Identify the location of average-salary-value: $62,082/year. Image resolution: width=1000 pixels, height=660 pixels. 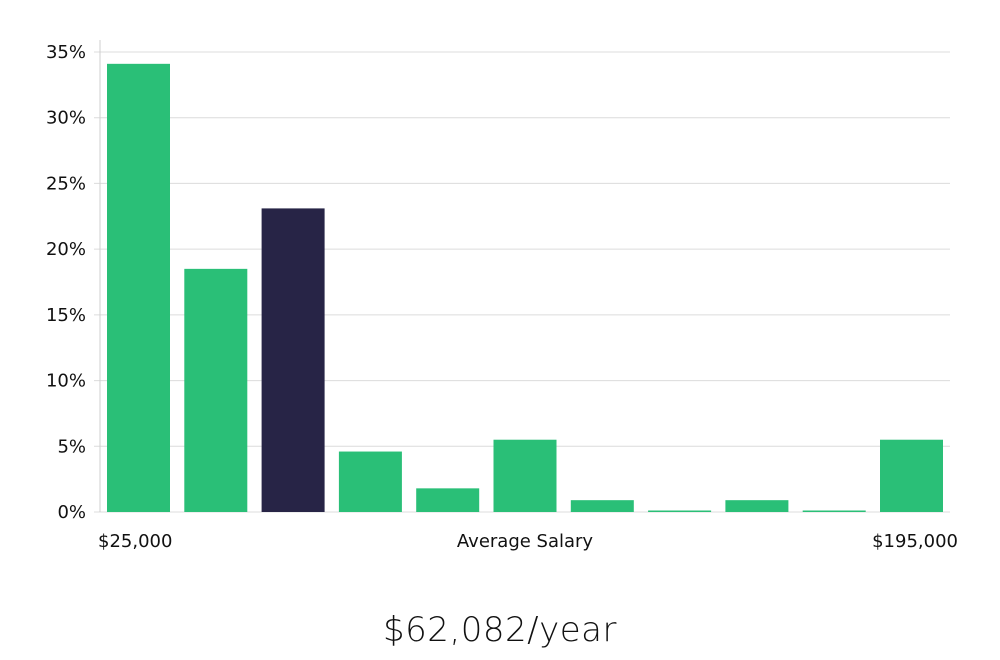
(500, 630).